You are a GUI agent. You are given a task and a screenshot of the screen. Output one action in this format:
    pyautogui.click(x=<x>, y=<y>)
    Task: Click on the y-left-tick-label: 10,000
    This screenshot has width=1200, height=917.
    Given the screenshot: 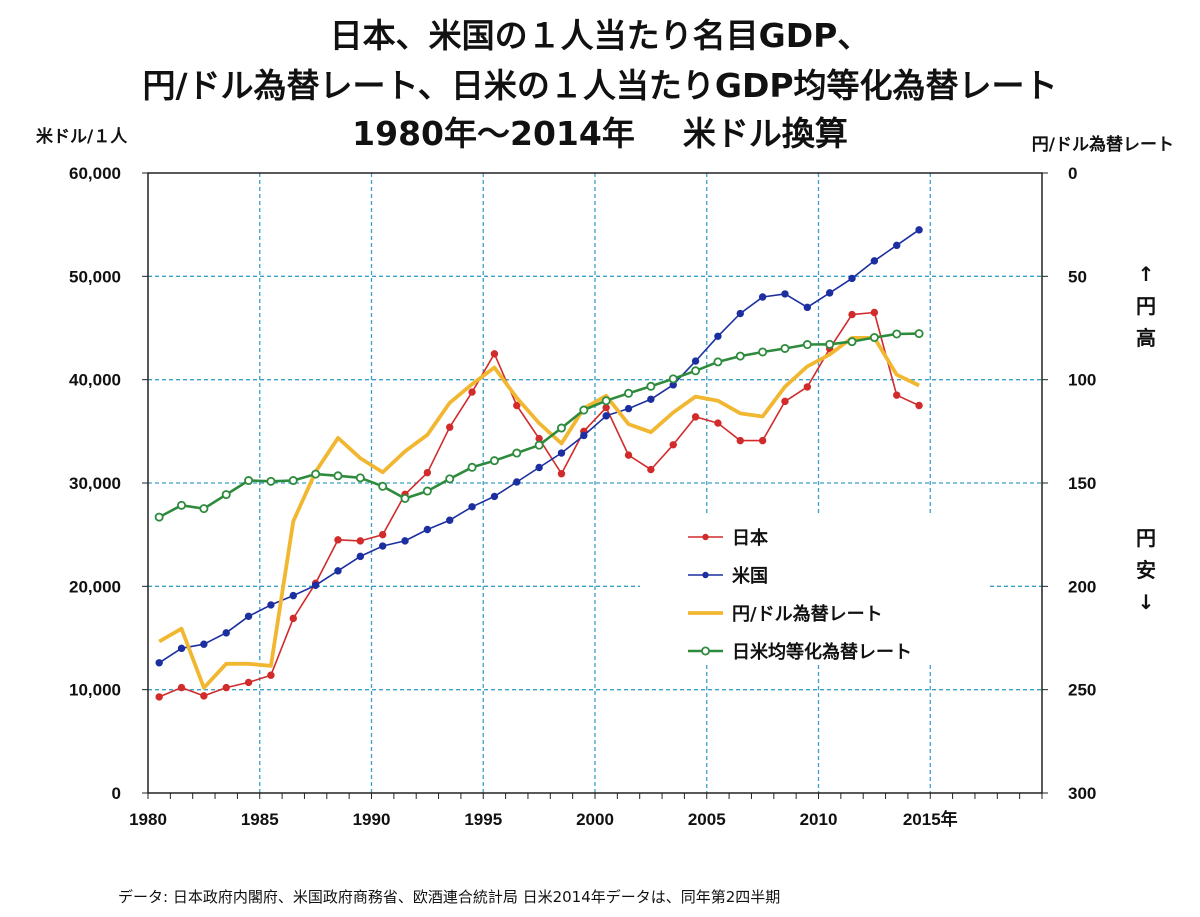 What is the action you would take?
    pyautogui.click(x=95, y=690)
    